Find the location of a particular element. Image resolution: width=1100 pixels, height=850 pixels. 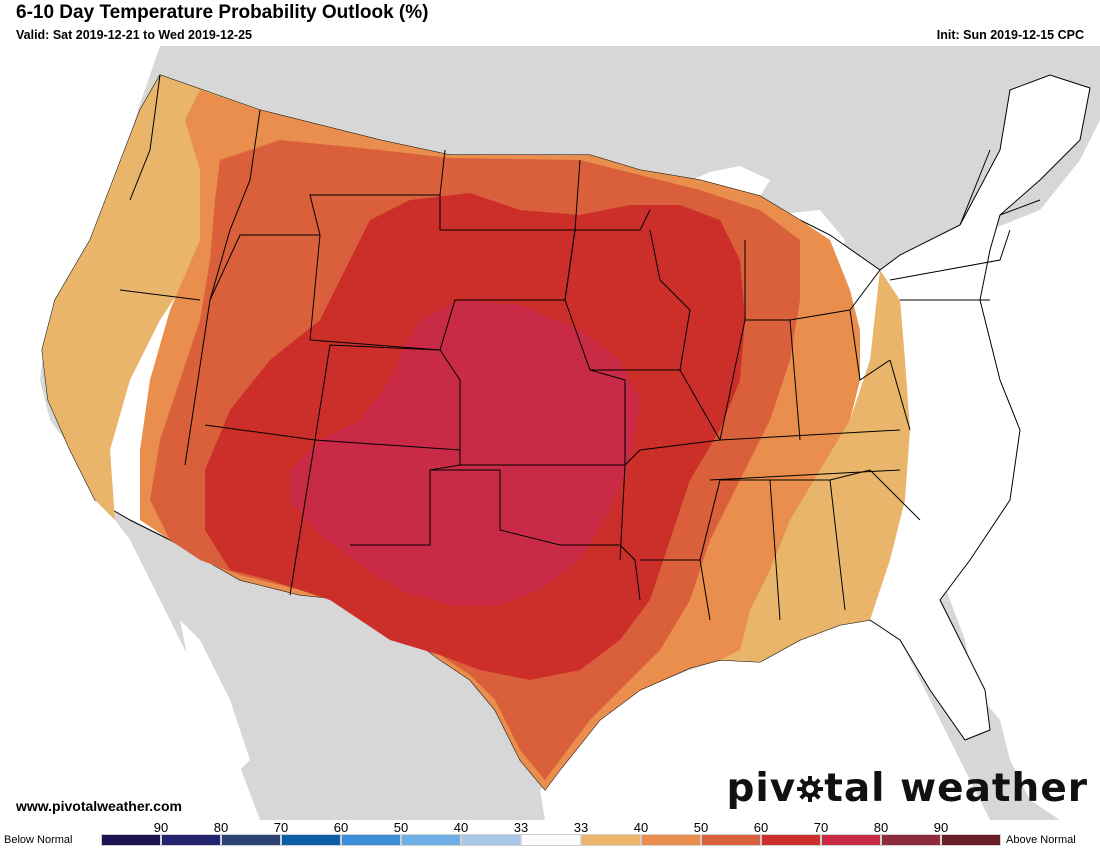

init-time: Init: Sun 2019-12-15 CPC is located at coordinates (1010, 35).